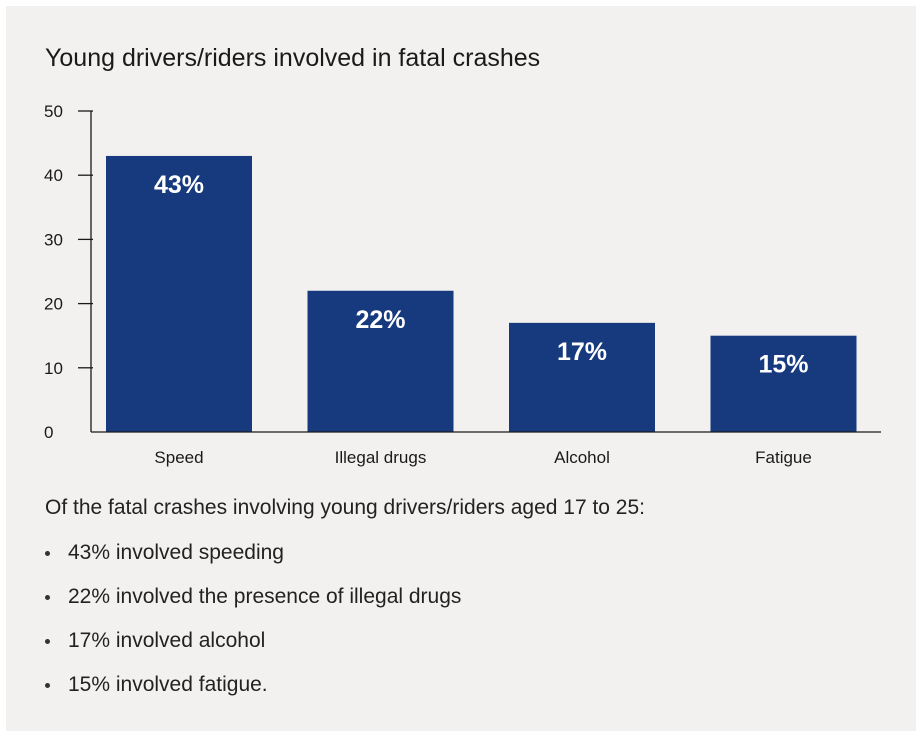 The image size is (916, 731). I want to click on summary-bullet-text: 15% involved fatigue., so click(168, 684).